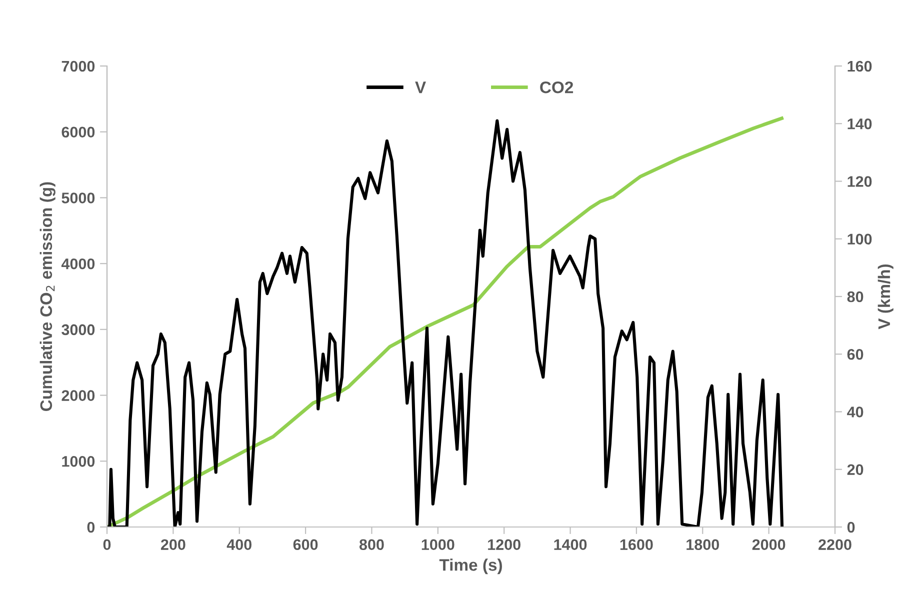 This screenshot has width=911, height=601. What do you see at coordinates (855, 470) in the screenshot?
I see `y2-tick-label: 20` at bounding box center [855, 470].